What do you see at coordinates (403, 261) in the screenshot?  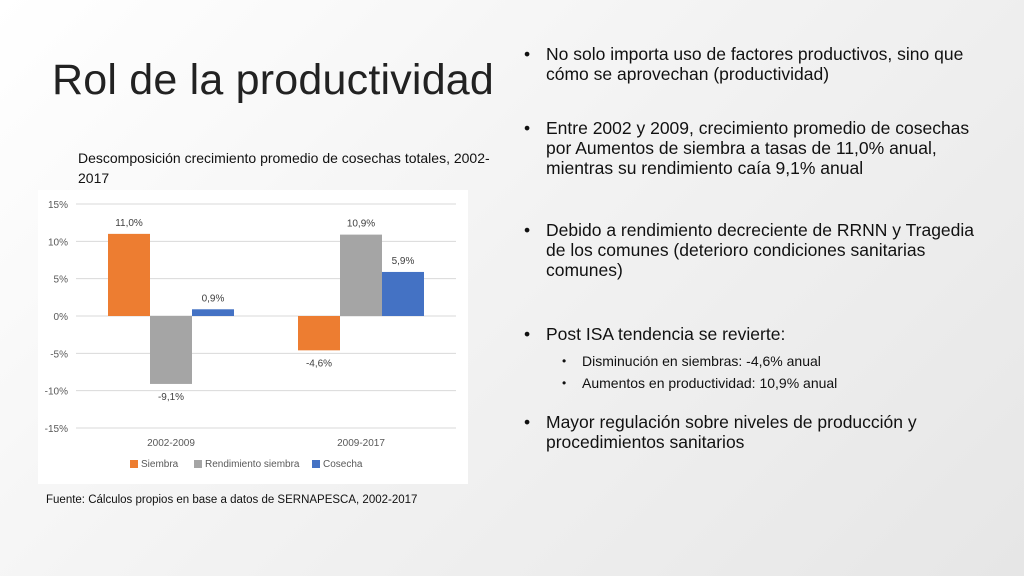 I see `data-label: 5,9%` at bounding box center [403, 261].